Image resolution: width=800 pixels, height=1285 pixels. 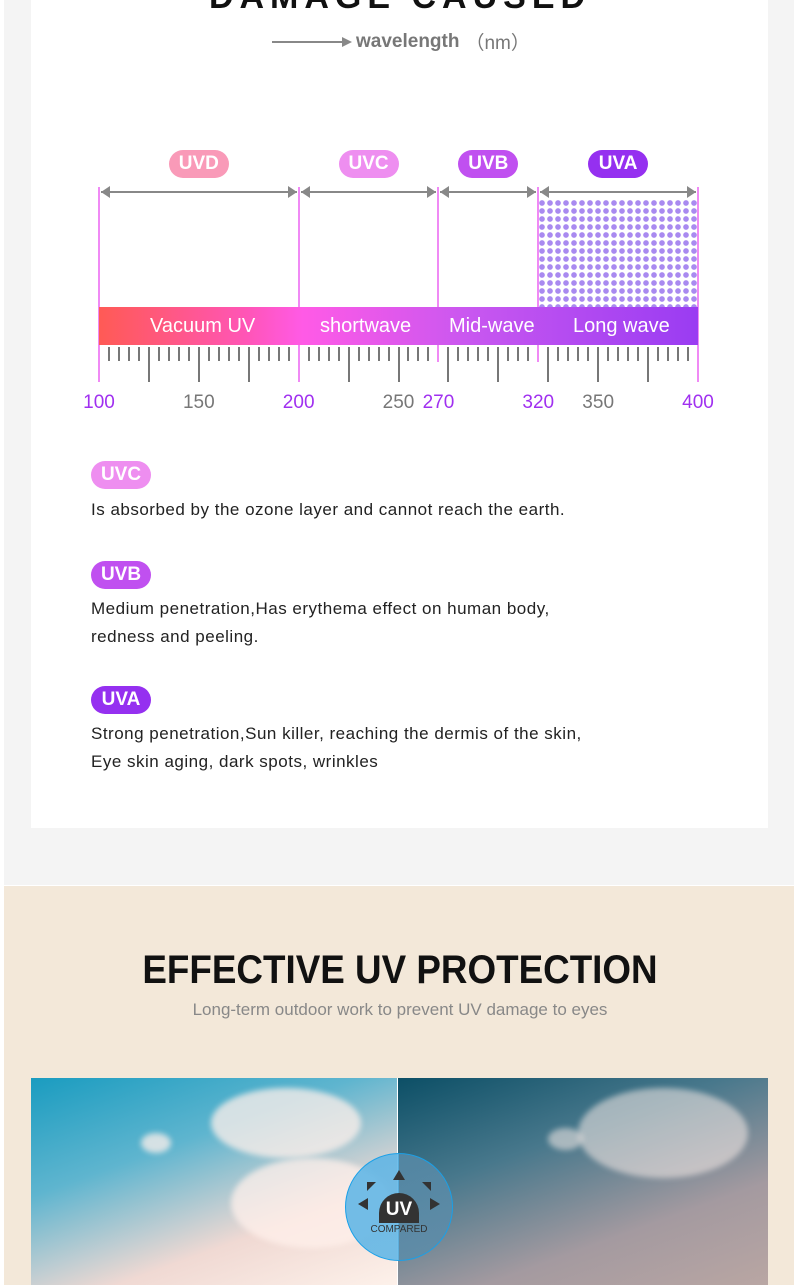 What do you see at coordinates (488, 192) in the screenshot?
I see `uvb-range-arrow` at bounding box center [488, 192].